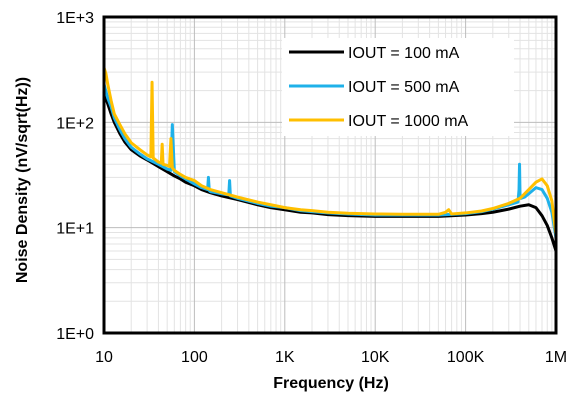 The image size is (580, 398). Describe the element at coordinates (75, 176) in the screenshot. I see `y-tick-labels: 1E+0 1E+1 1E+2 1E+3` at that location.